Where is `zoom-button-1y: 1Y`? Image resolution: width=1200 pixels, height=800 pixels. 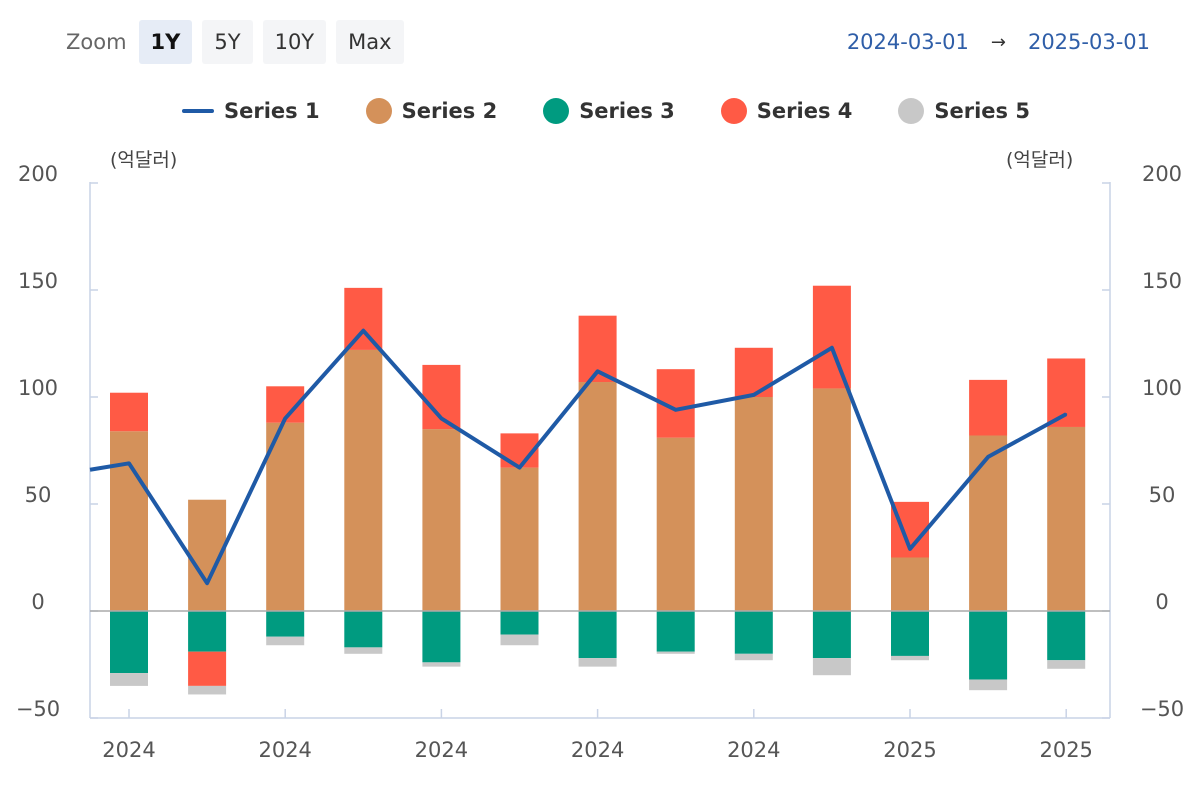
zoom-button-1y: 1Y is located at coordinates (165, 42).